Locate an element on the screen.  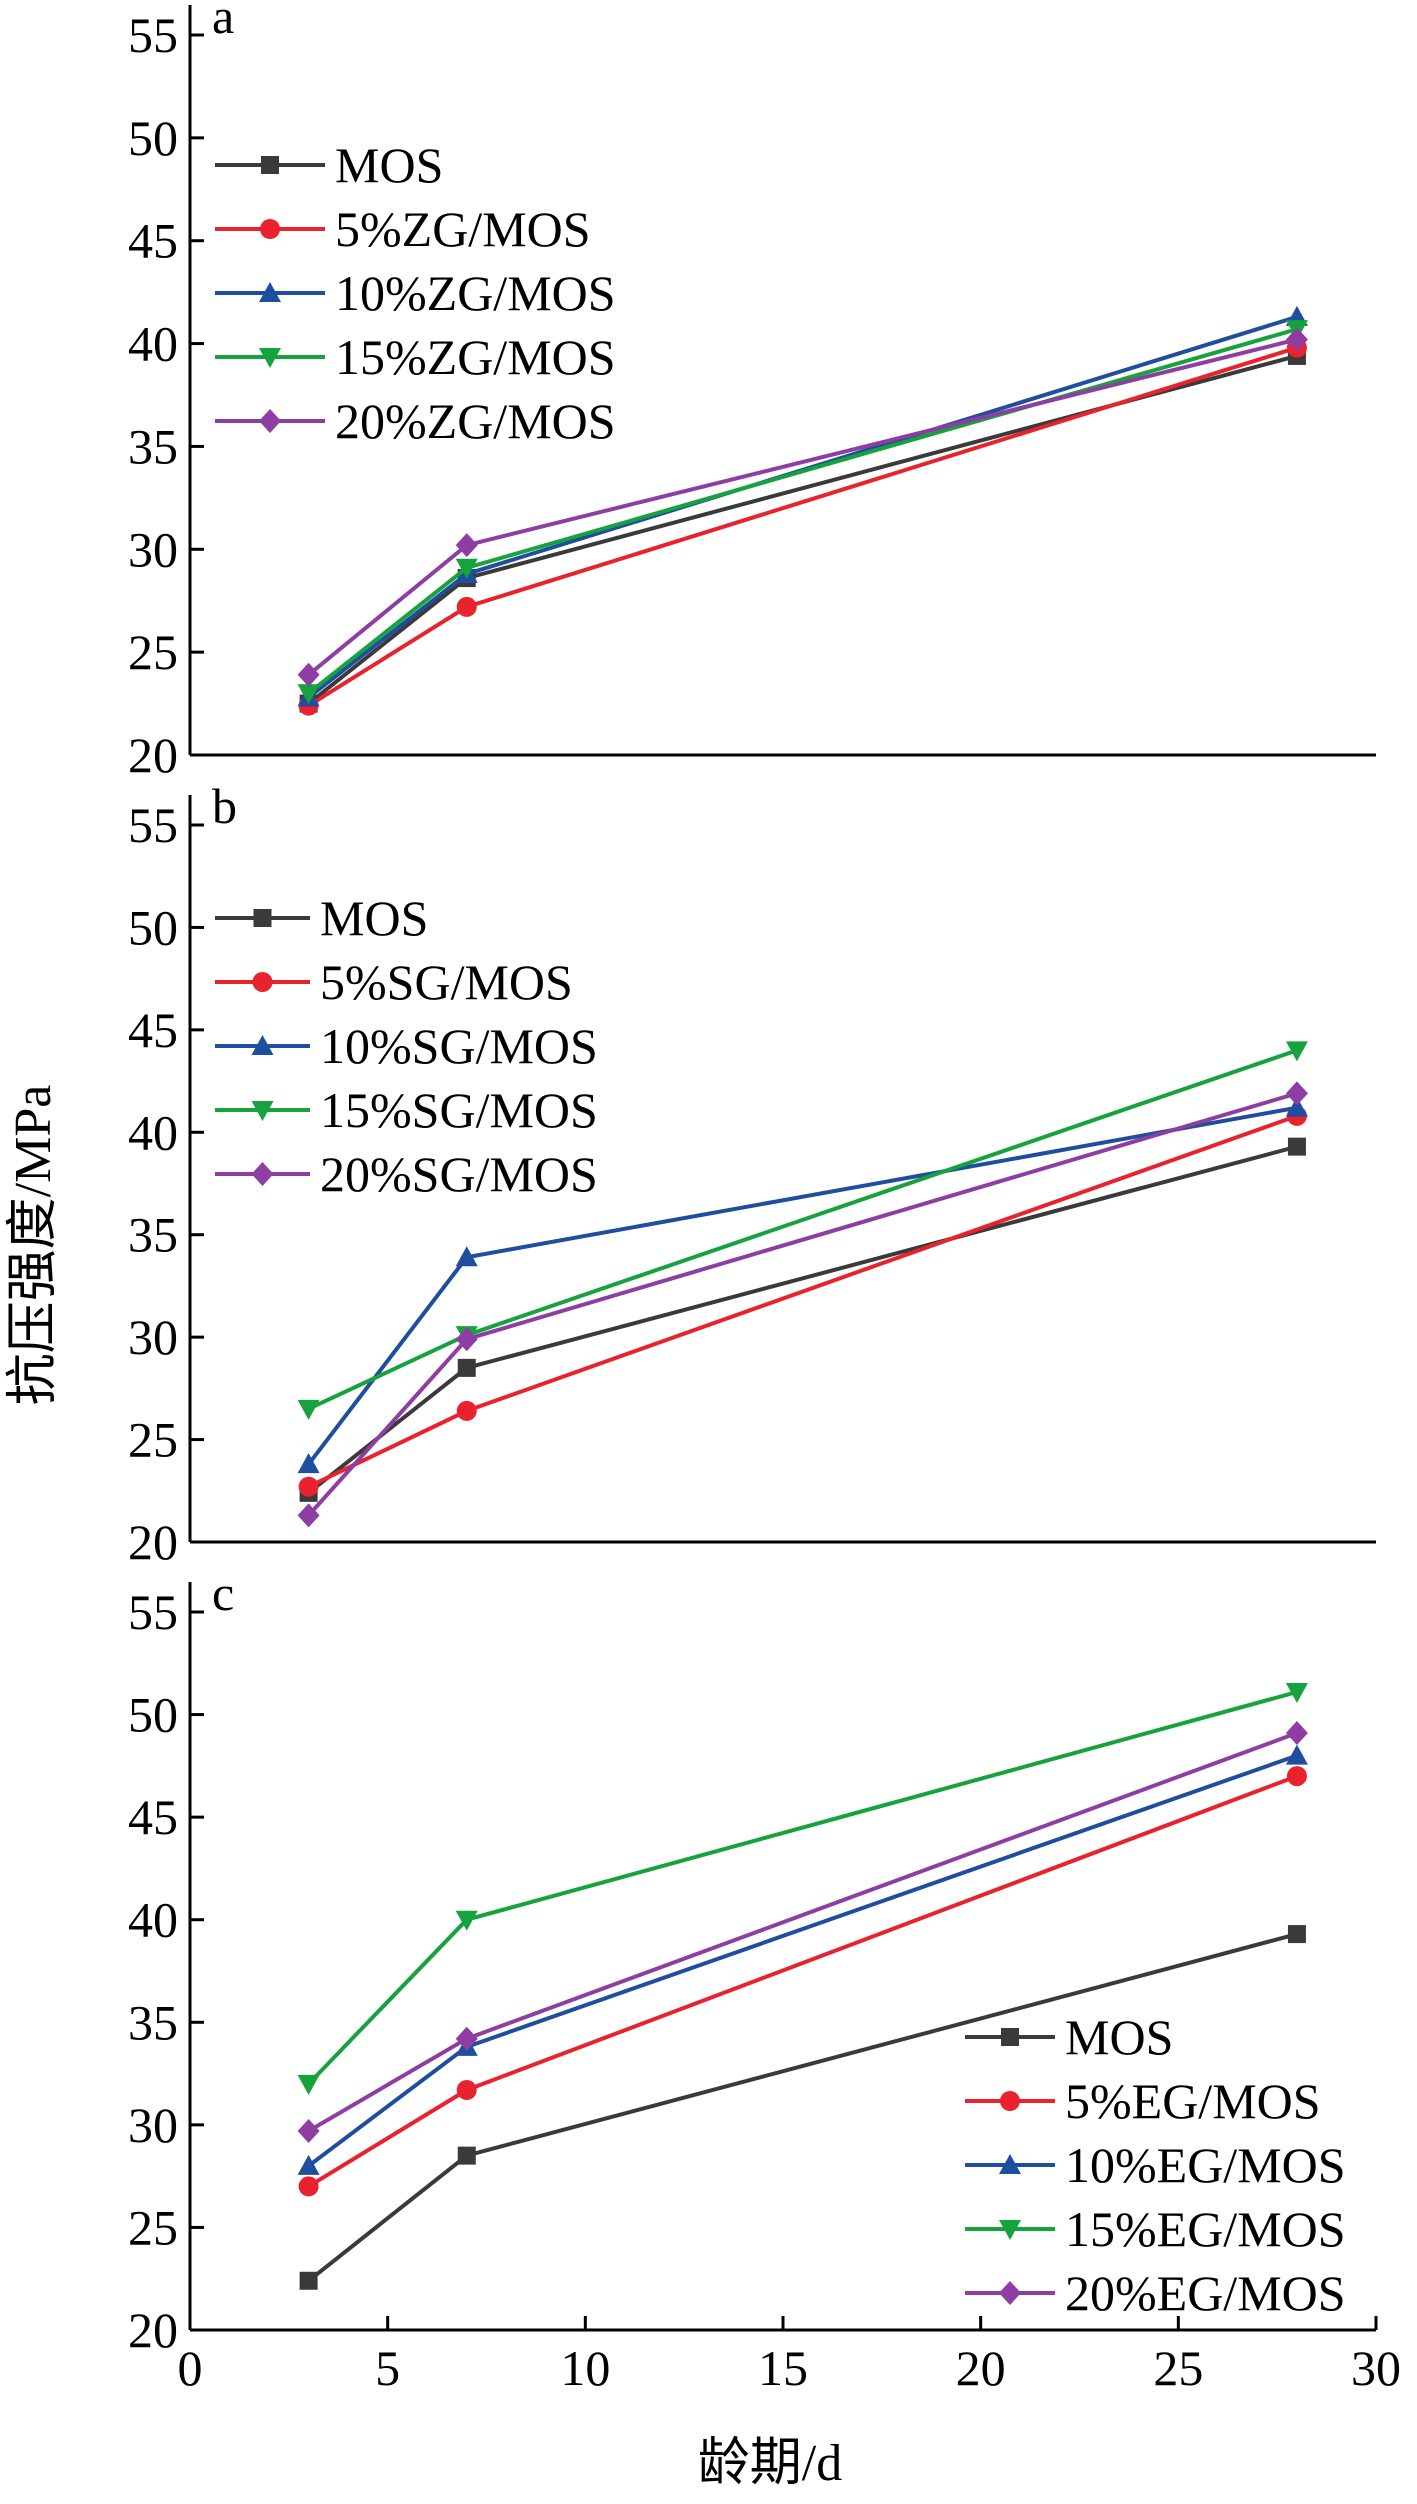
x-tick-label: 15 is located at coordinates (783, 2368).